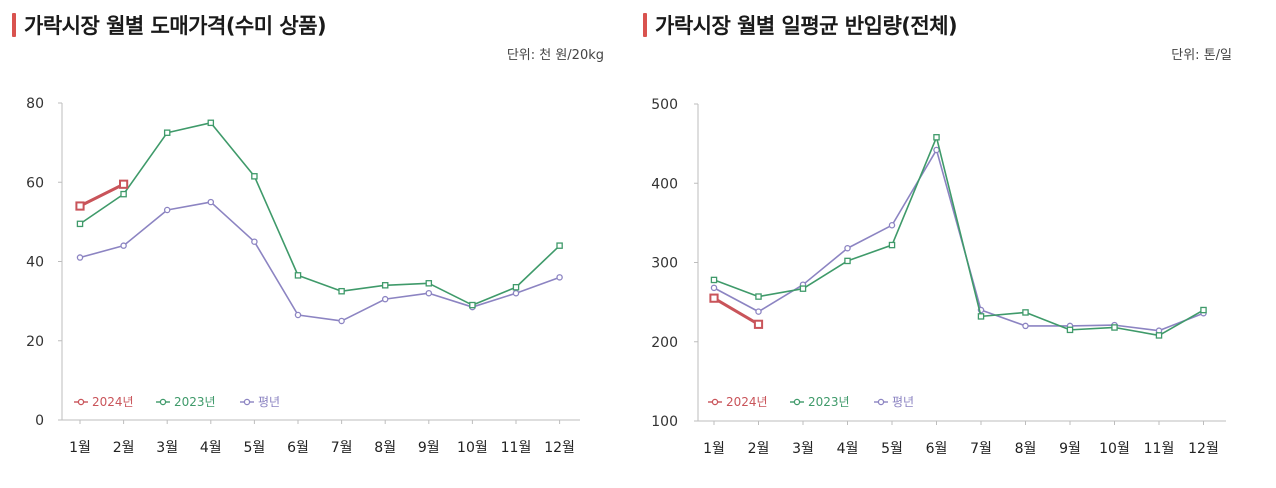 Image resolution: width=1276 pixels, height=488 pixels. Describe the element at coordinates (175, 26) in the screenshot. I see `chart-title: 가락시장 월별 도매가격(수미 상품)` at that location.